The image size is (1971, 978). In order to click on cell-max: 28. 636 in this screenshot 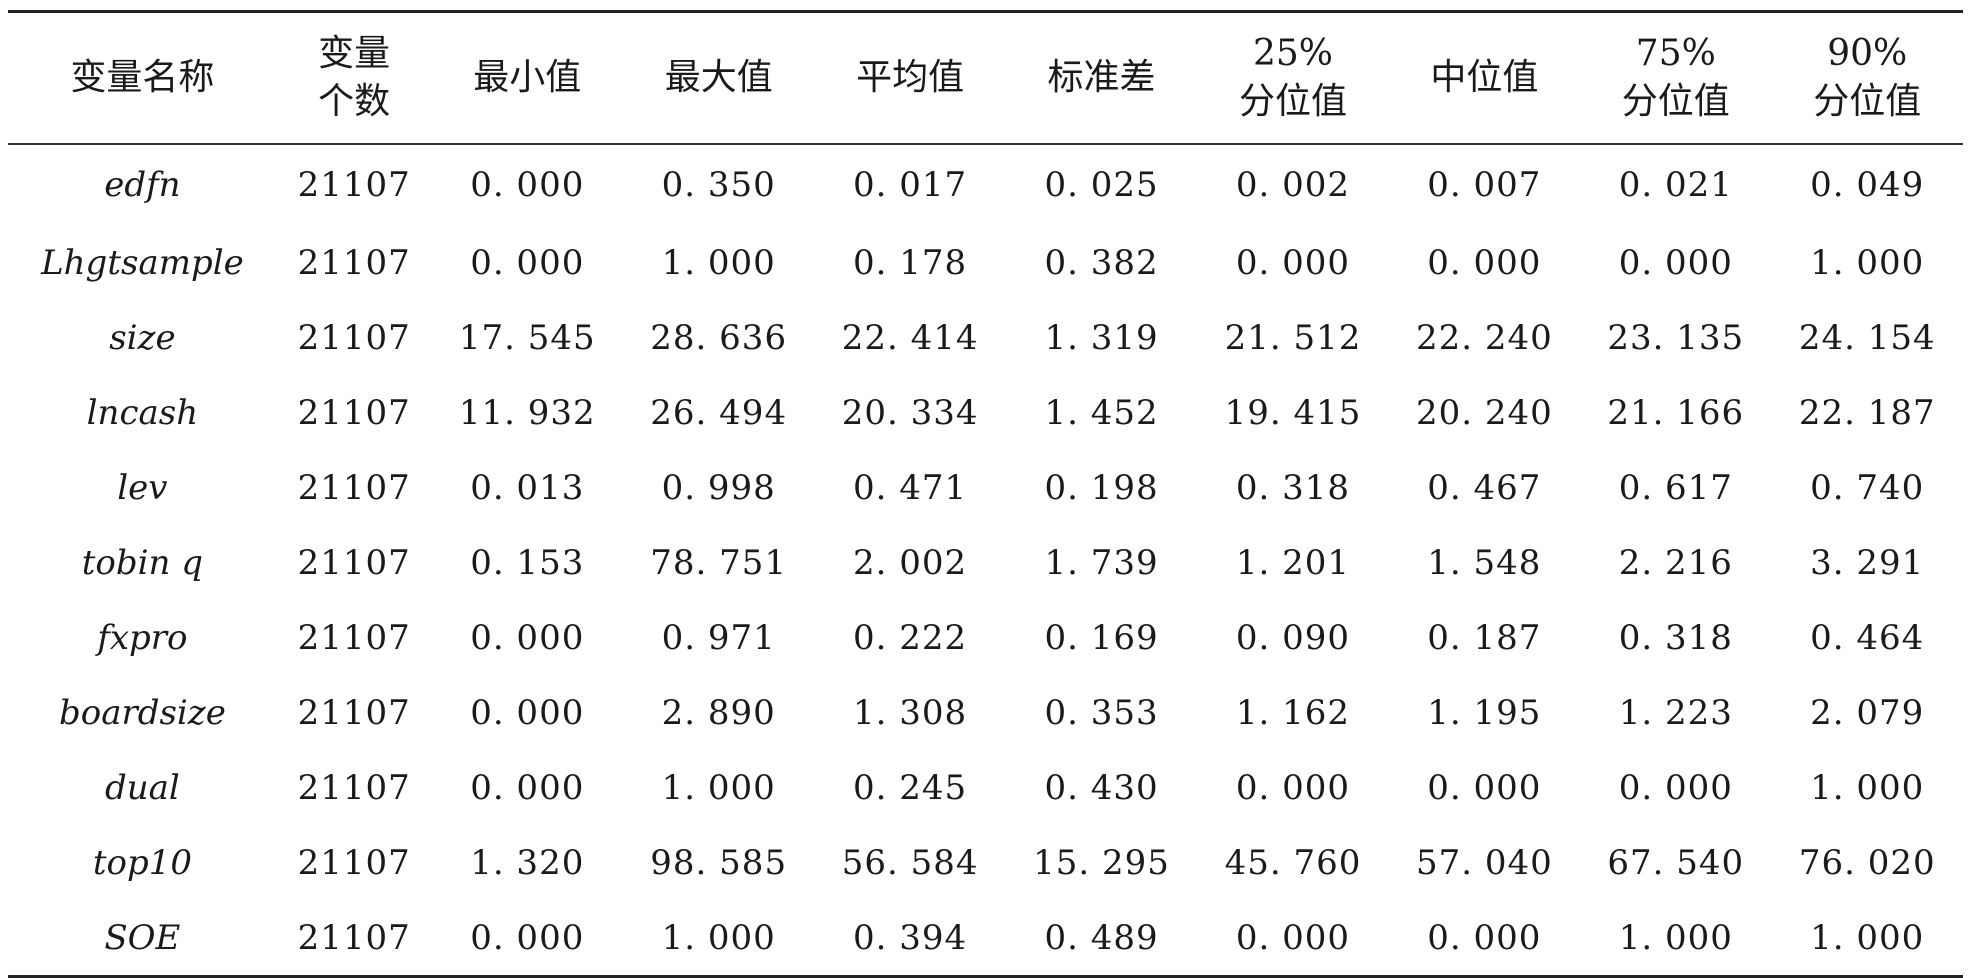, I will do `click(719, 337)`.